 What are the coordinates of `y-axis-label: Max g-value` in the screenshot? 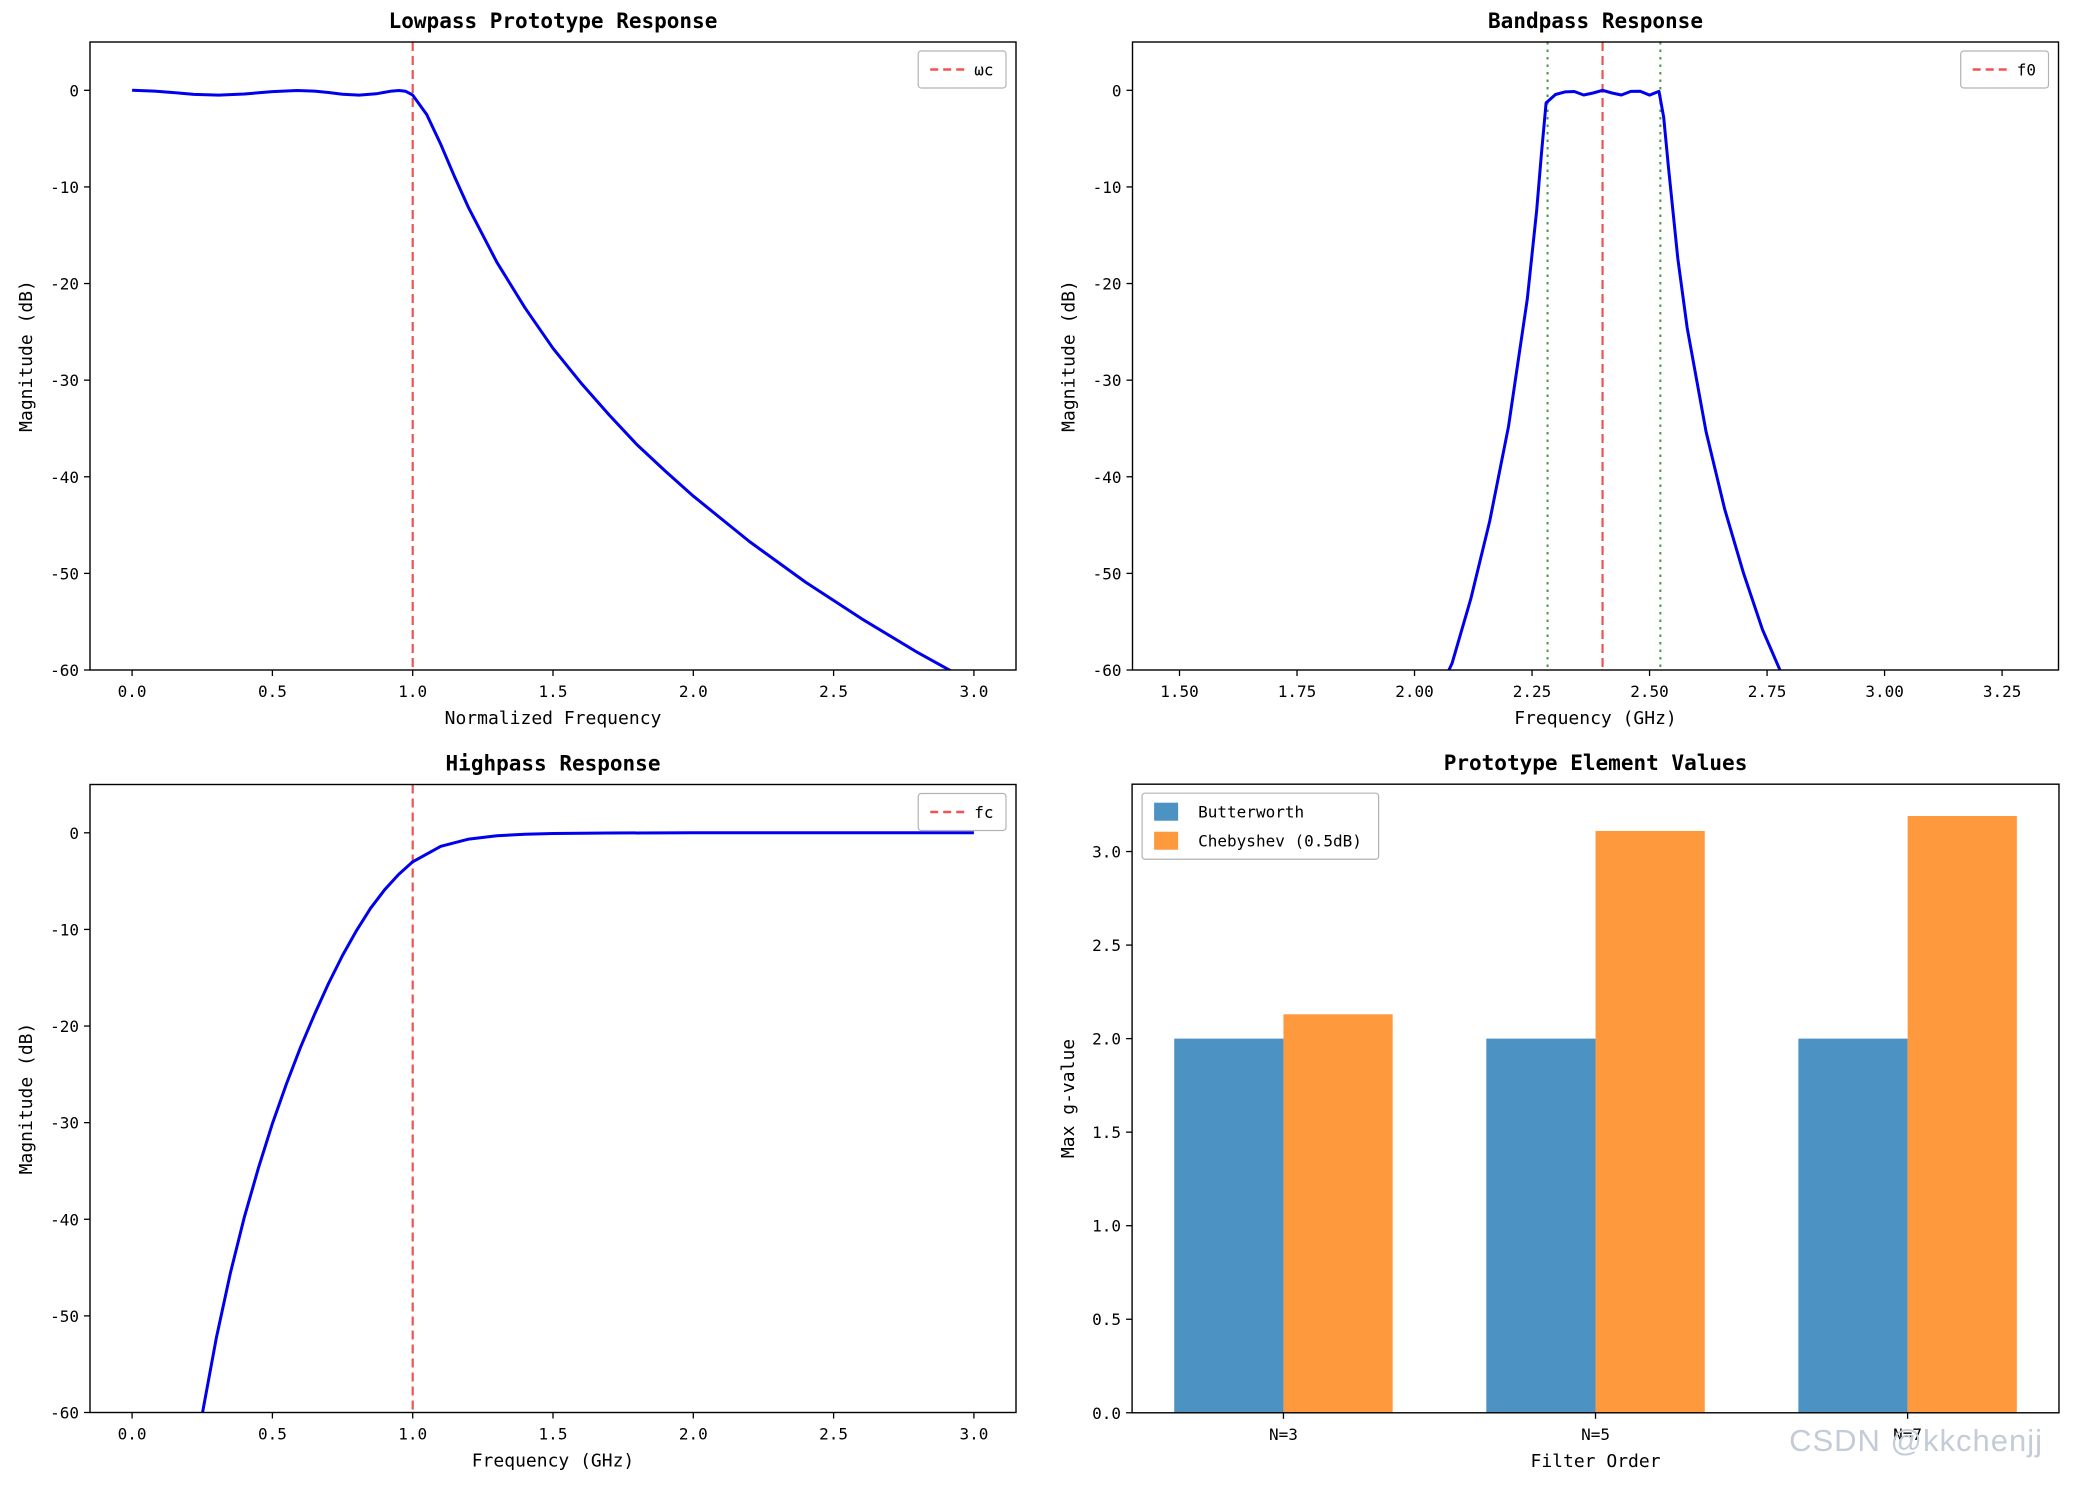 It's located at (1068, 1098).